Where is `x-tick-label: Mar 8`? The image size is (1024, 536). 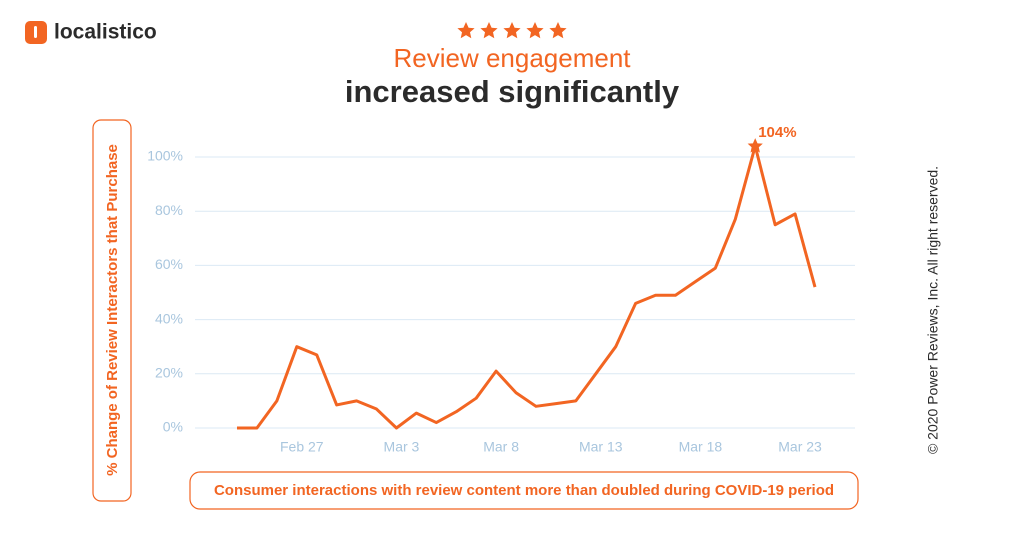 x-tick-label: Mar 8 is located at coordinates (501, 447).